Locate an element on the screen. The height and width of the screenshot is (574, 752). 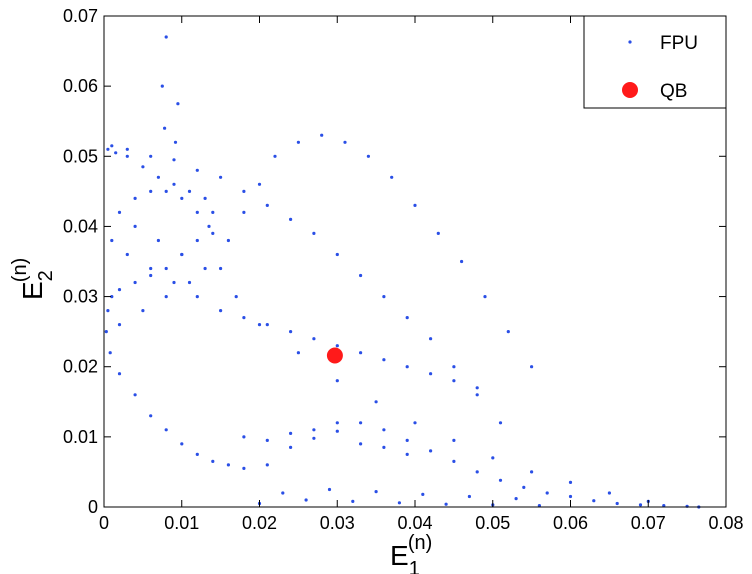
x-axis-label: E1 (n) is located at coordinates (411, 553).